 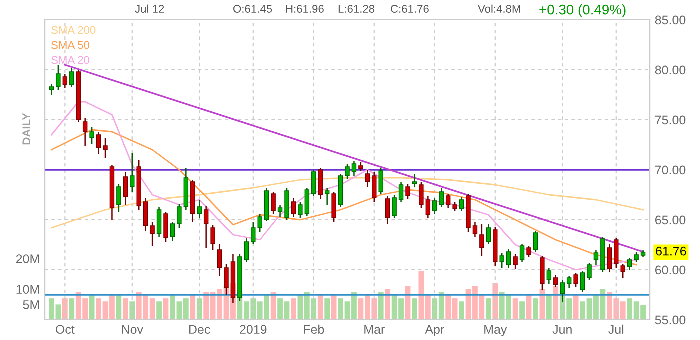 What do you see at coordinates (410, 9) in the screenshot?
I see `text: C:61.76` at bounding box center [410, 9].